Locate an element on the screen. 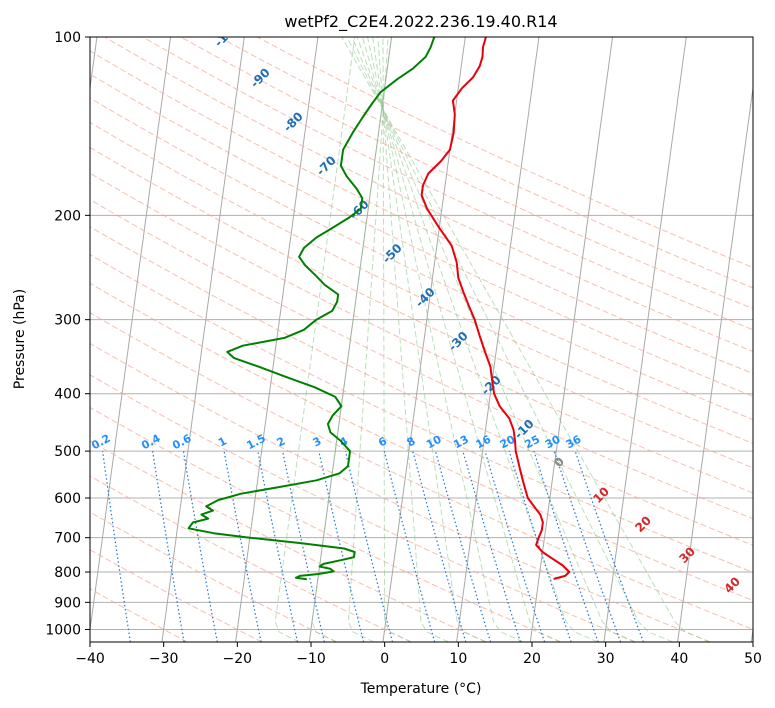  mixing-ratio-label: 16 is located at coordinates (484, 442).